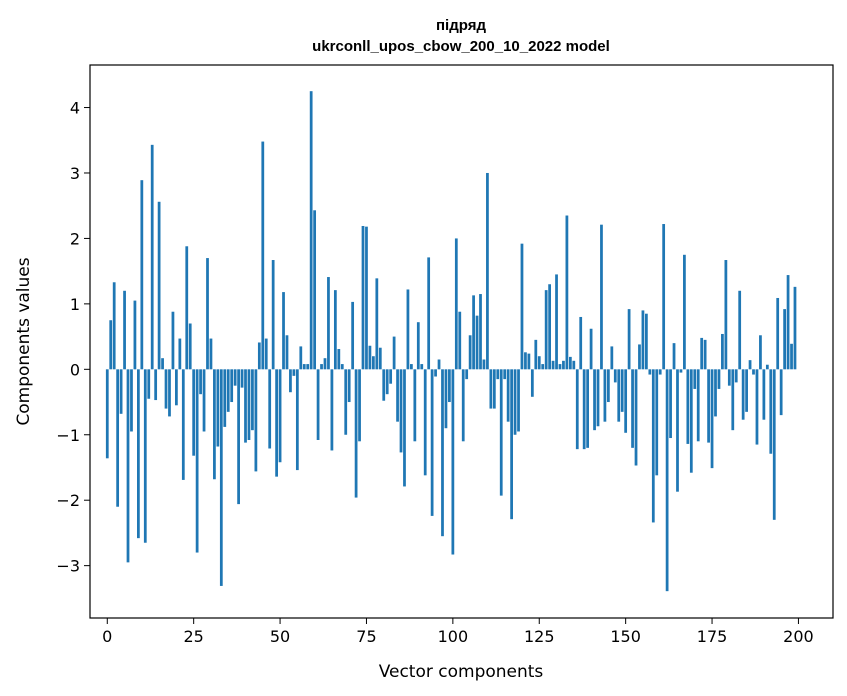  What do you see at coordinates (73, 337) in the screenshot?
I see `y-axis-ticks: −3 −2 −1 0 1 2 3 4` at bounding box center [73, 337].